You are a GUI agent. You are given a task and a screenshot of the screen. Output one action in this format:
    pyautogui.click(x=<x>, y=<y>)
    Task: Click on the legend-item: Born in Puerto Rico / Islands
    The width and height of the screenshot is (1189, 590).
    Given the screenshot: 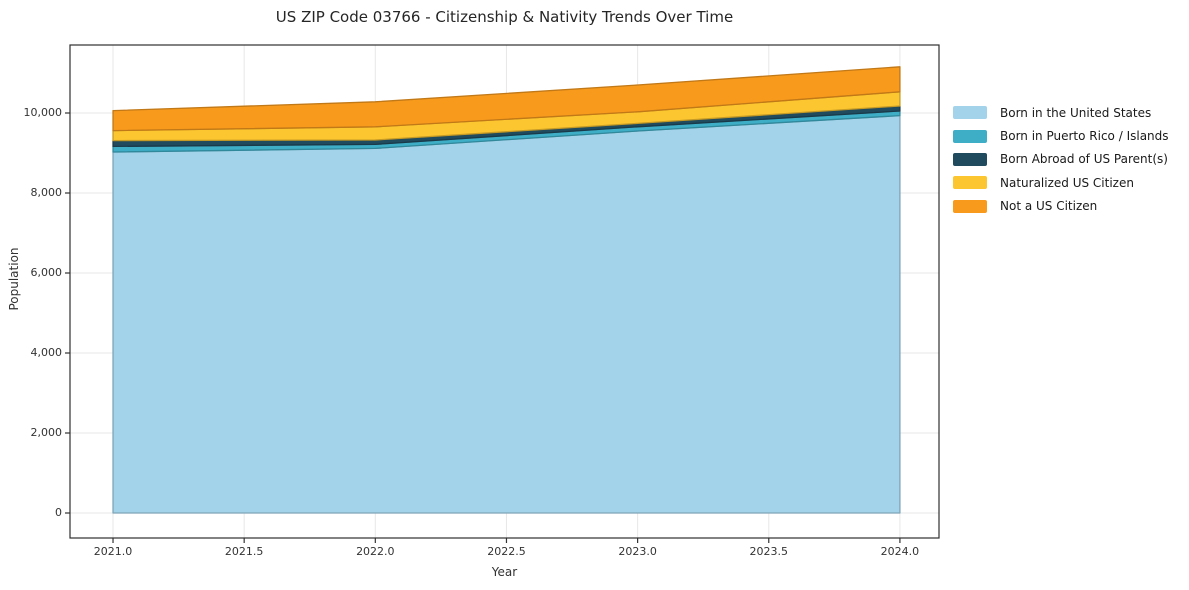 What is the action you would take?
    pyautogui.click(x=1061, y=135)
    